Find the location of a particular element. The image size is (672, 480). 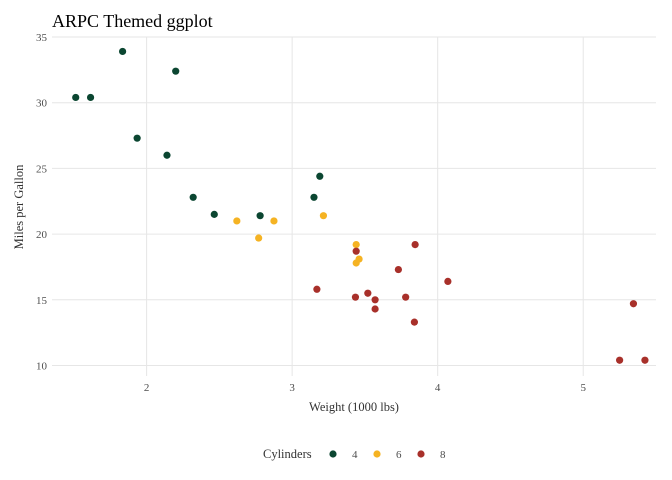

legend-title: Cylinders is located at coordinates (287, 454).